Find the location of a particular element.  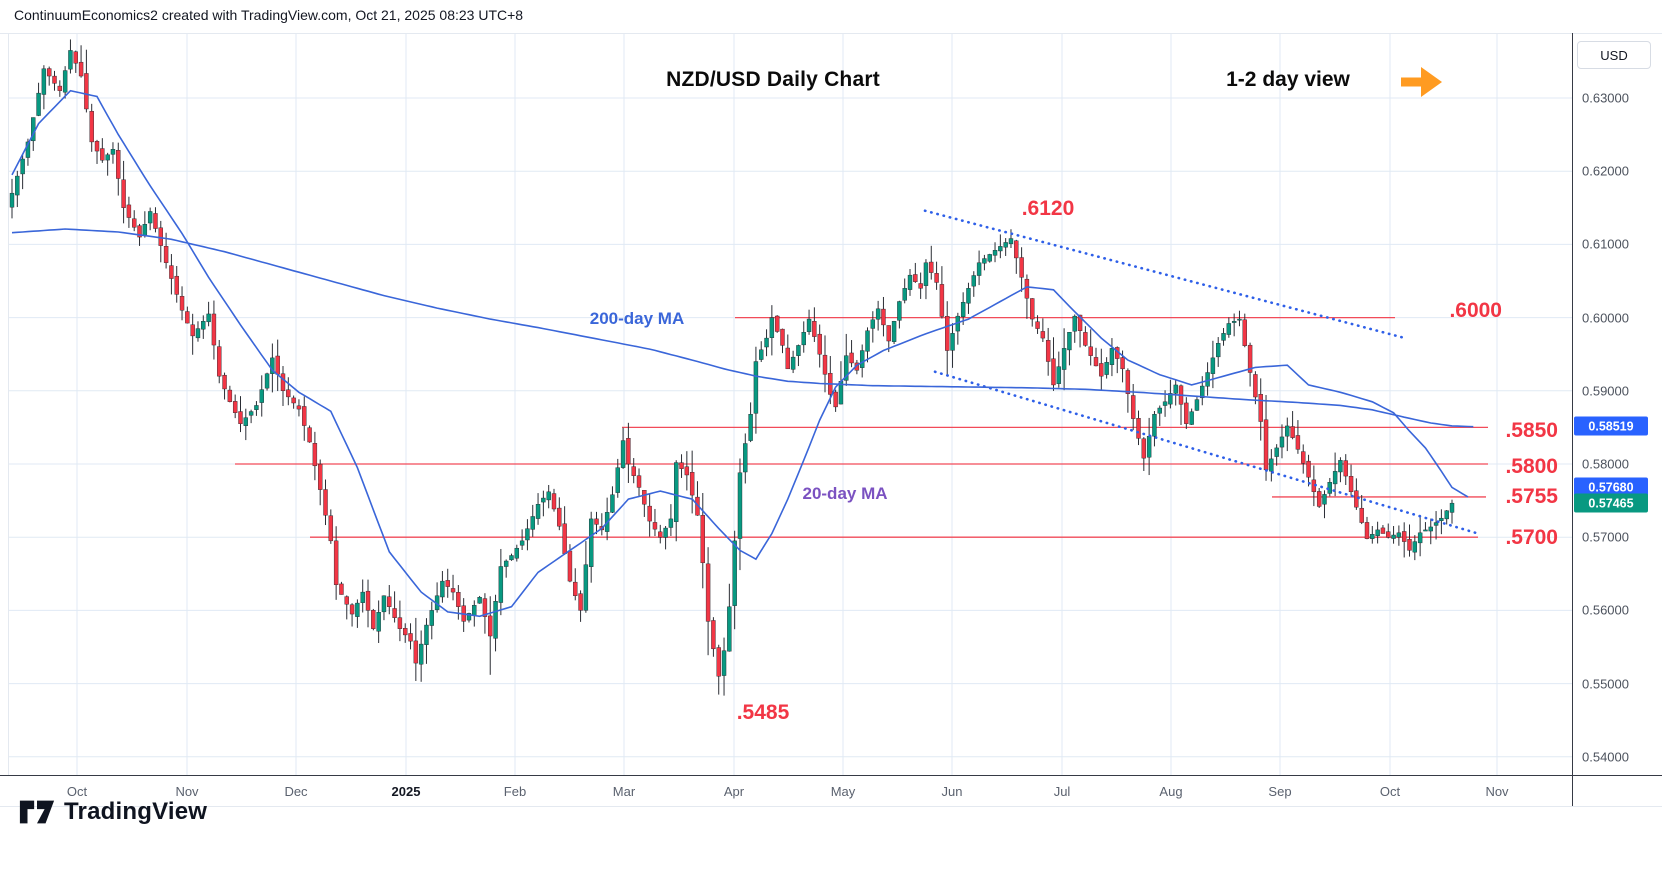

tradingview-logo-icon is located at coordinates (37, 812).